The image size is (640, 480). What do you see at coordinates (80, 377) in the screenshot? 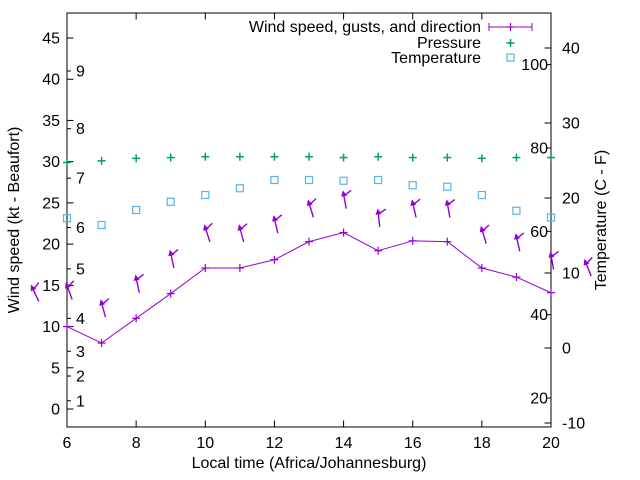
I see `beaufort-label: 2` at bounding box center [80, 377].